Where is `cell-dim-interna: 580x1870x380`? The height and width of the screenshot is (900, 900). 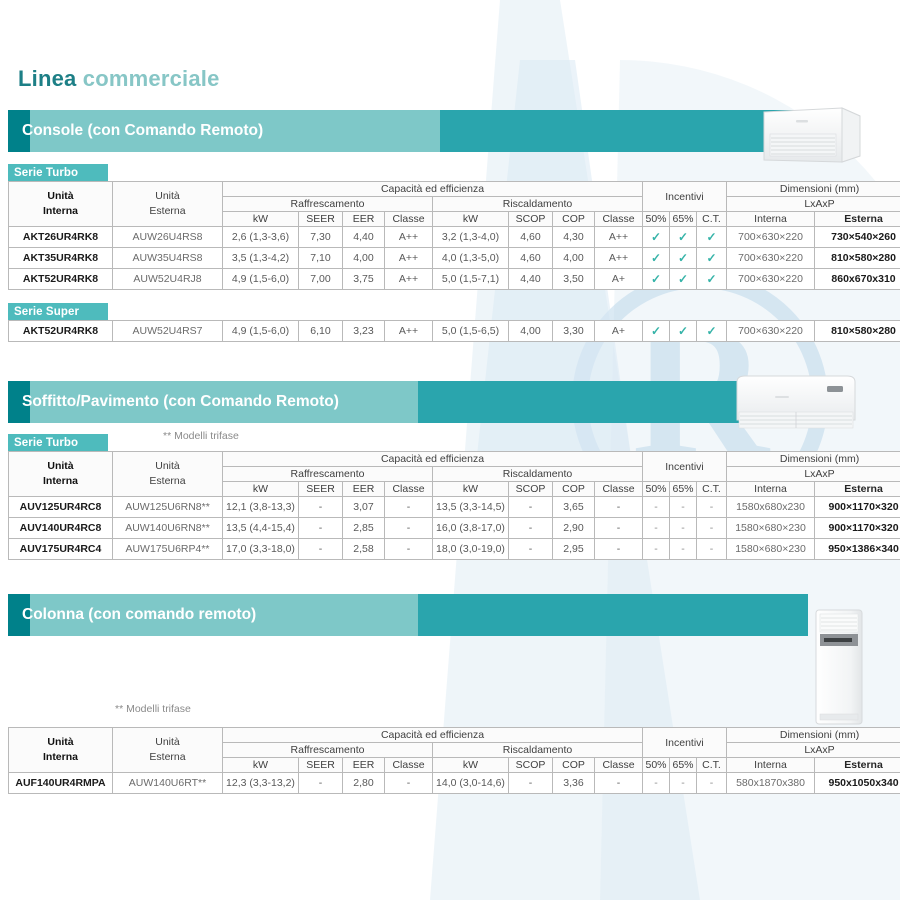
cell-dim-interna: 580x1870x380 is located at coordinates (771, 783).